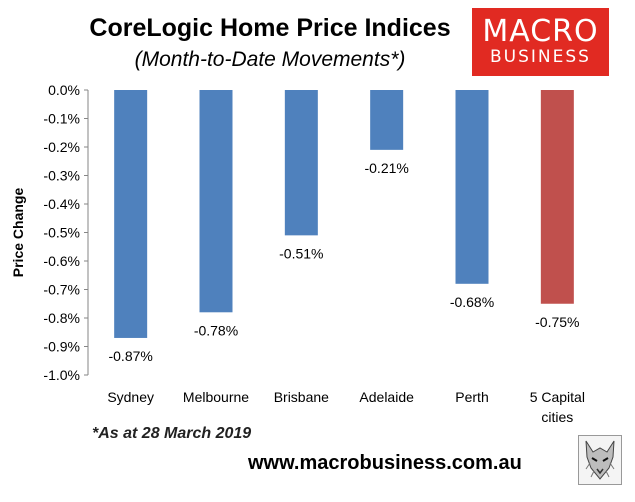 The image size is (635, 502). What do you see at coordinates (61, 204) in the screenshot?
I see `y-tick-label: -0.4%` at bounding box center [61, 204].